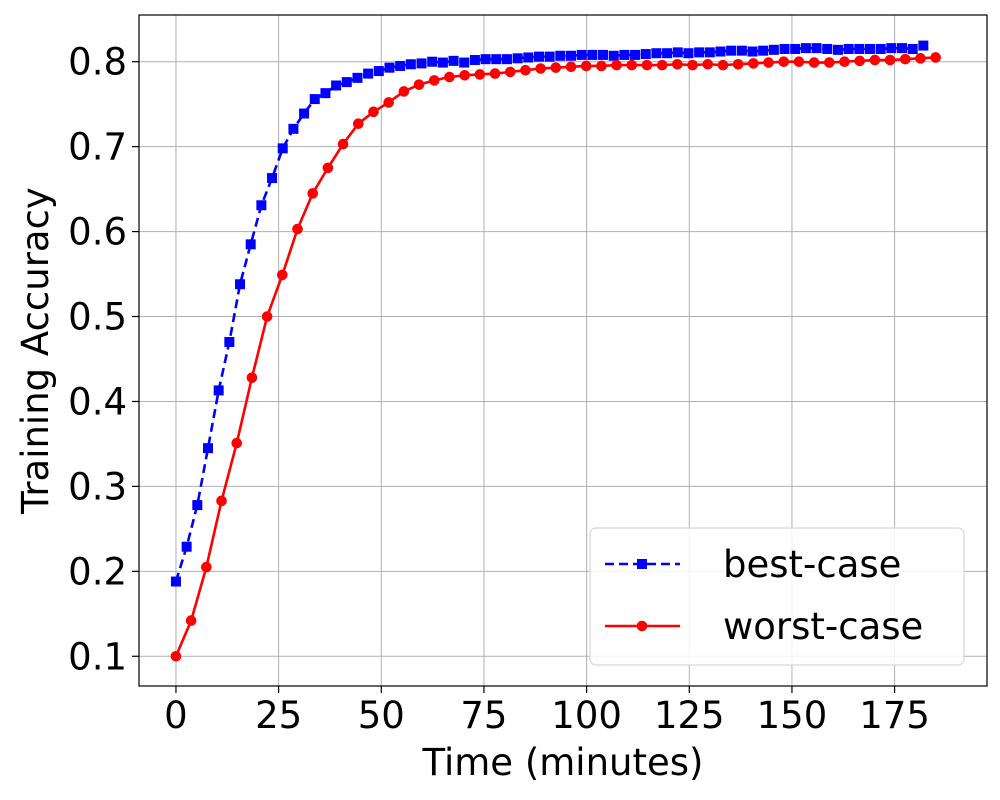 The image size is (1000, 800). Describe the element at coordinates (823, 626) in the screenshot. I see `legend-label-worst-case: worst-case` at that location.